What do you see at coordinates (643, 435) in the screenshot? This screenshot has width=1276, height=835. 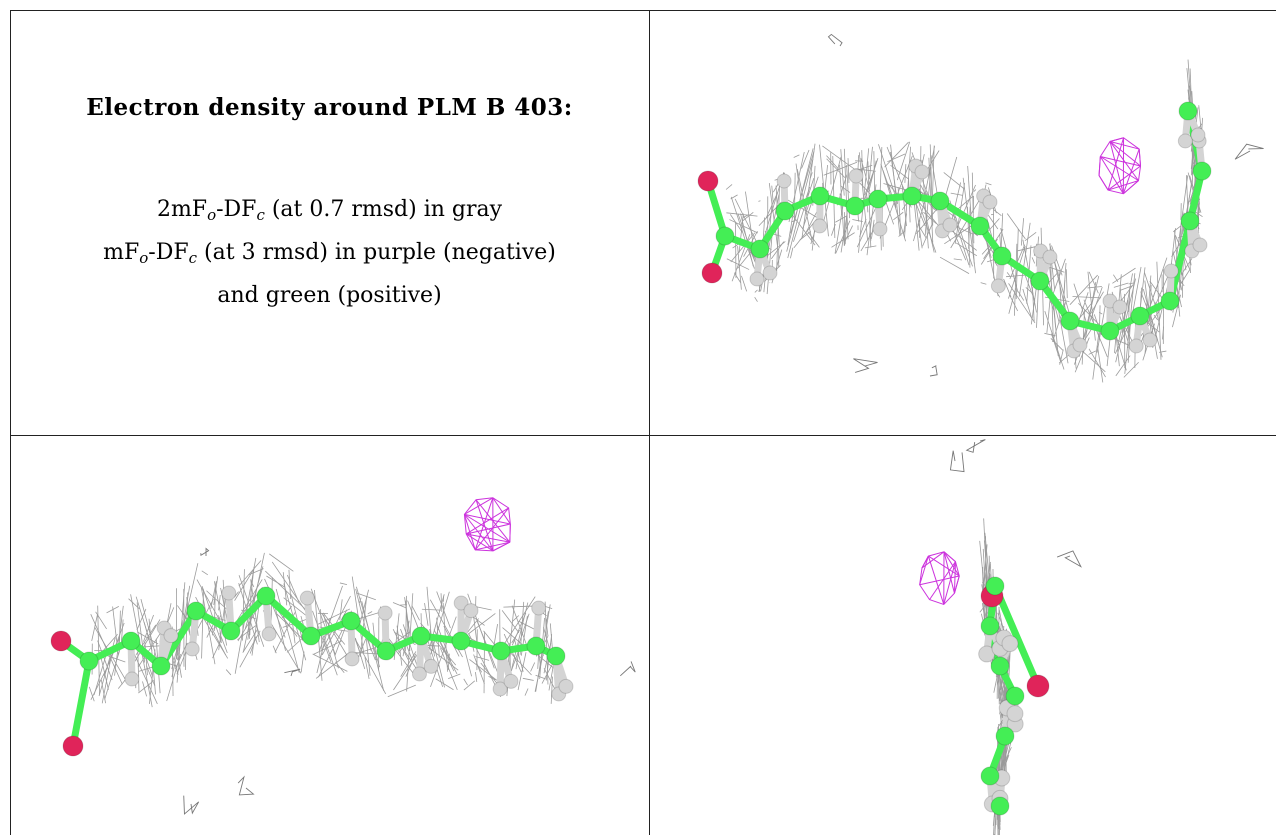 I see `table-border-row` at bounding box center [643, 435].